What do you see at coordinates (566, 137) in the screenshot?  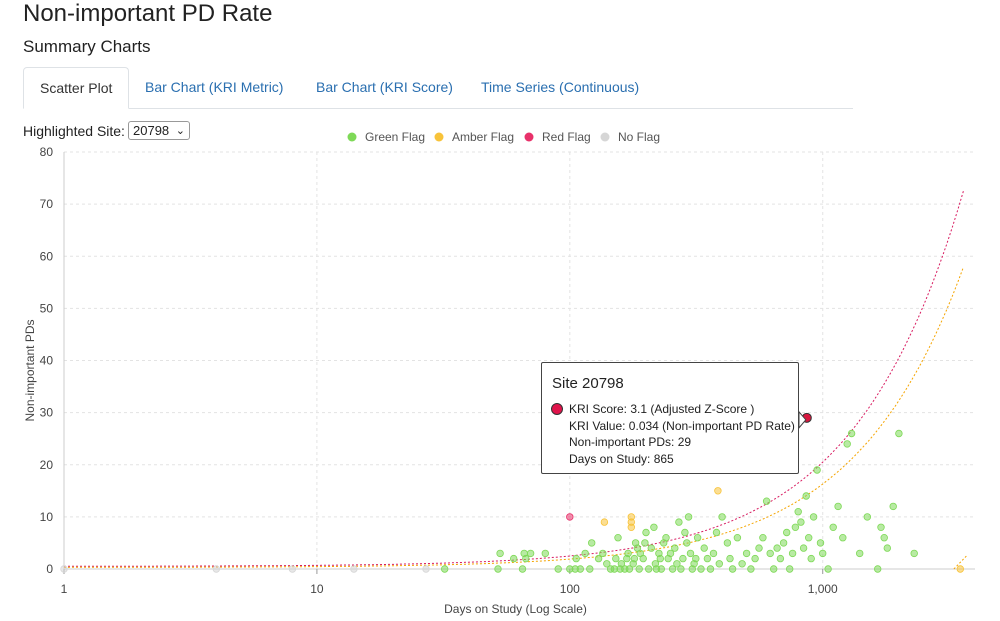 I see `legend-label-red: Red Flag` at bounding box center [566, 137].